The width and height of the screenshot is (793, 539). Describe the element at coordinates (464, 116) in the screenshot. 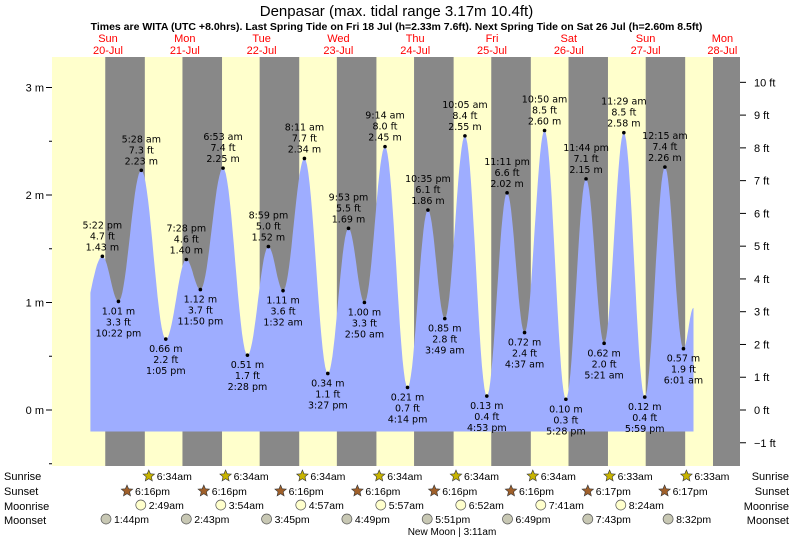

I see `tide-feet-label: 8.4 ft` at that location.